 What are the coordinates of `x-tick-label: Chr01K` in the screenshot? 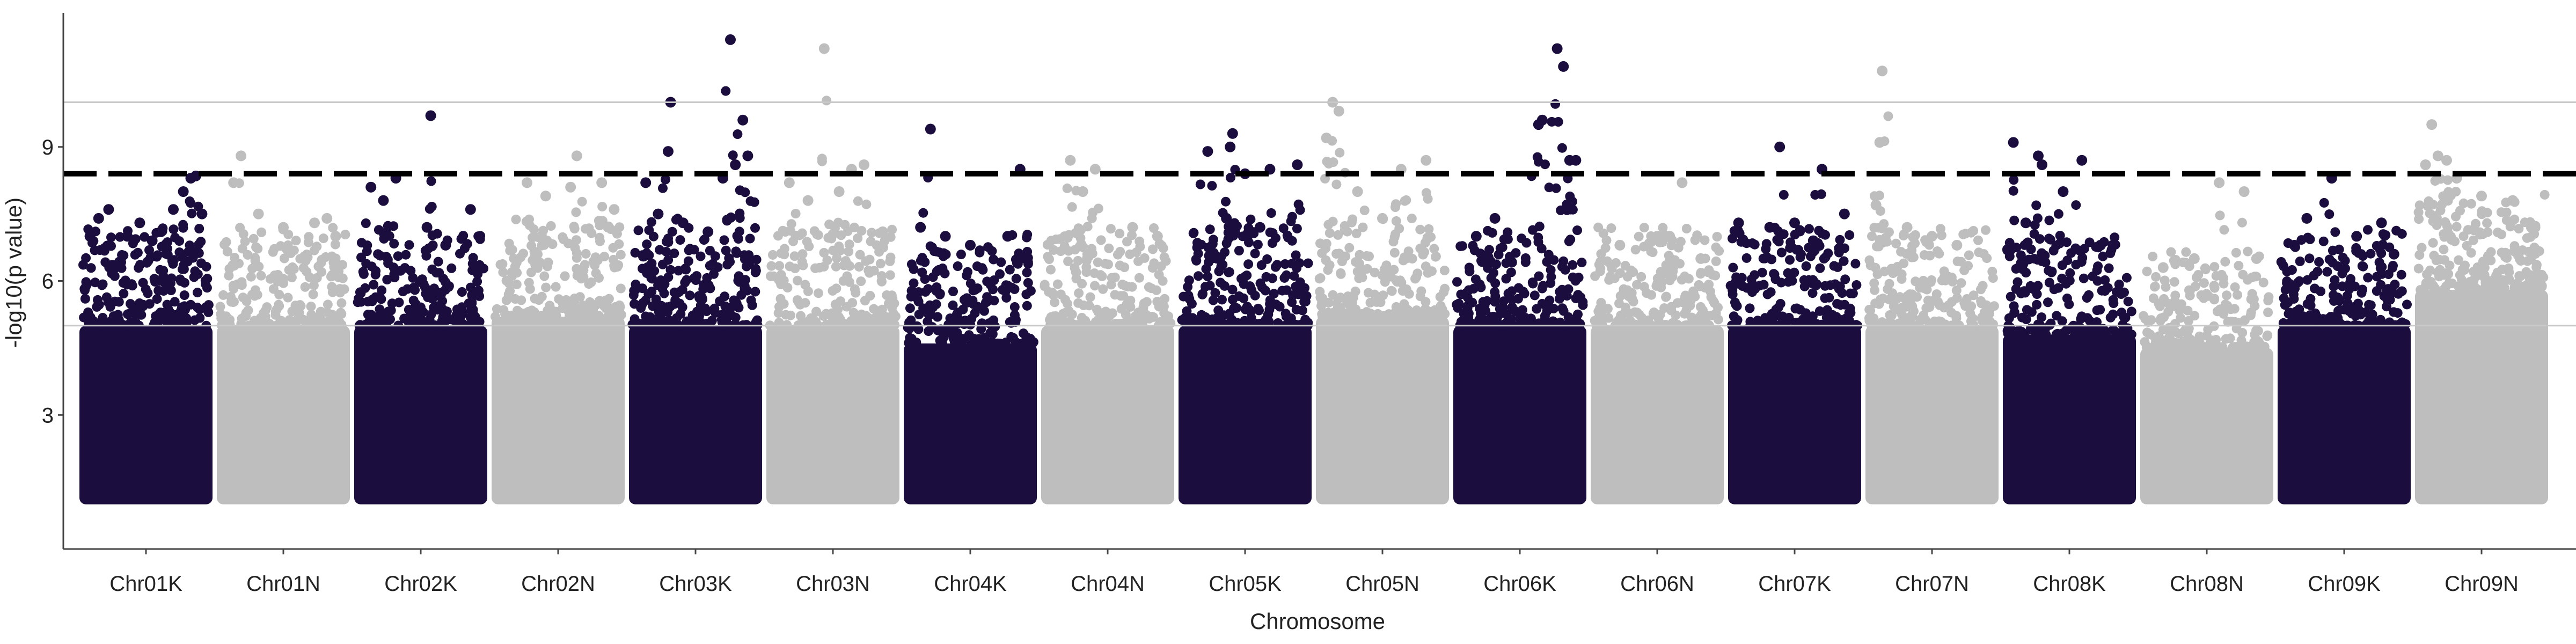 It's located at (145, 584).